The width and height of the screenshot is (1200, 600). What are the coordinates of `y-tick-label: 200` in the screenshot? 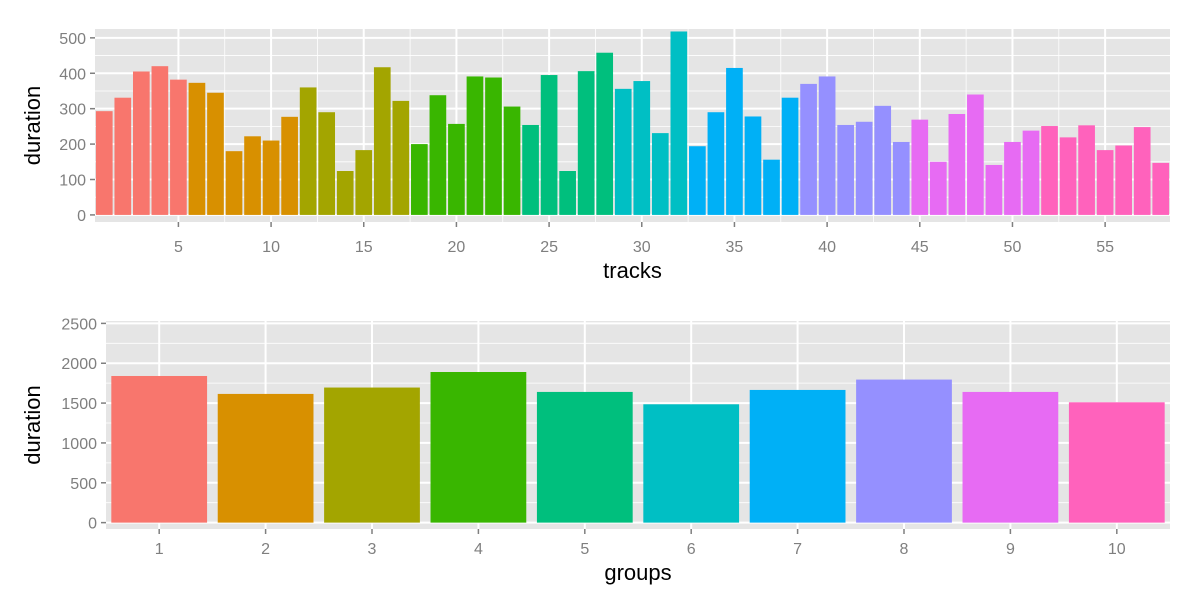 It's located at (72, 145).